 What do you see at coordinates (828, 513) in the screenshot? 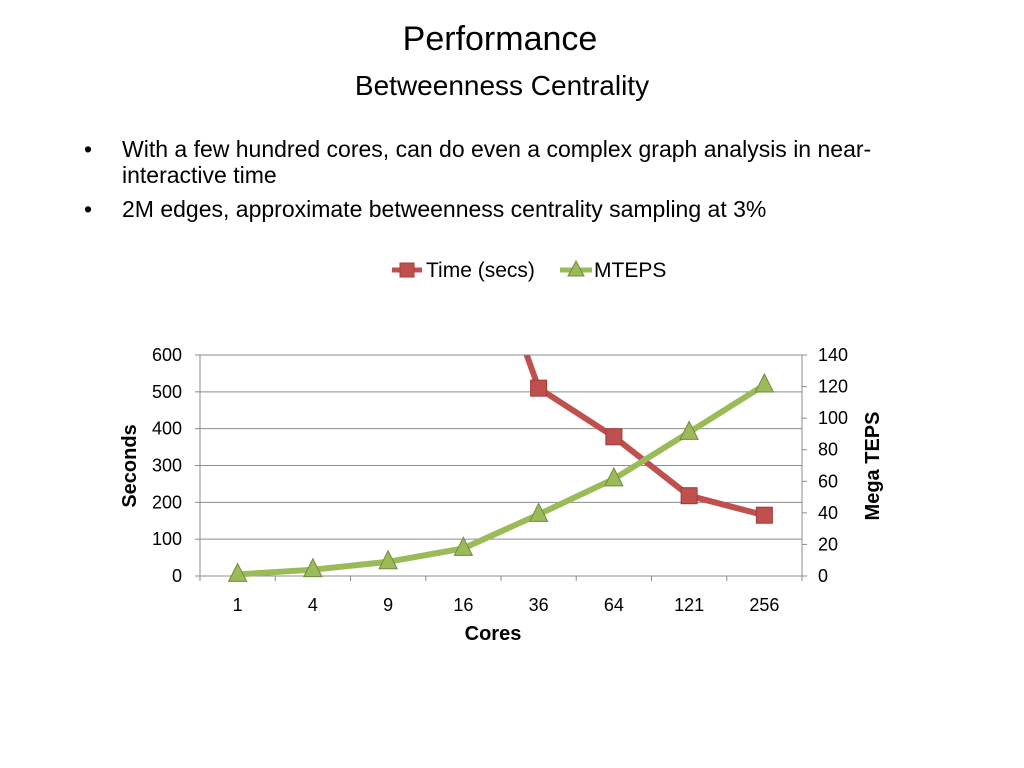
I see `y-right-tick-label: 40` at bounding box center [828, 513].